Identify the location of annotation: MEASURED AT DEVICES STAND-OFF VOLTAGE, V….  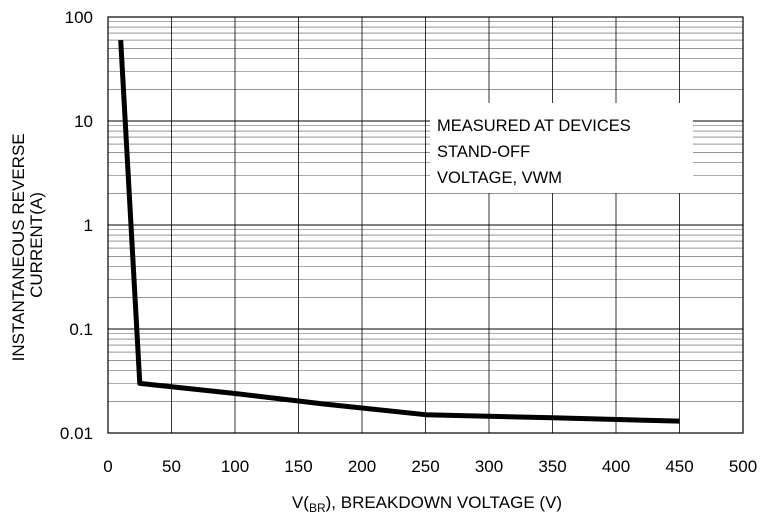
(536, 152).